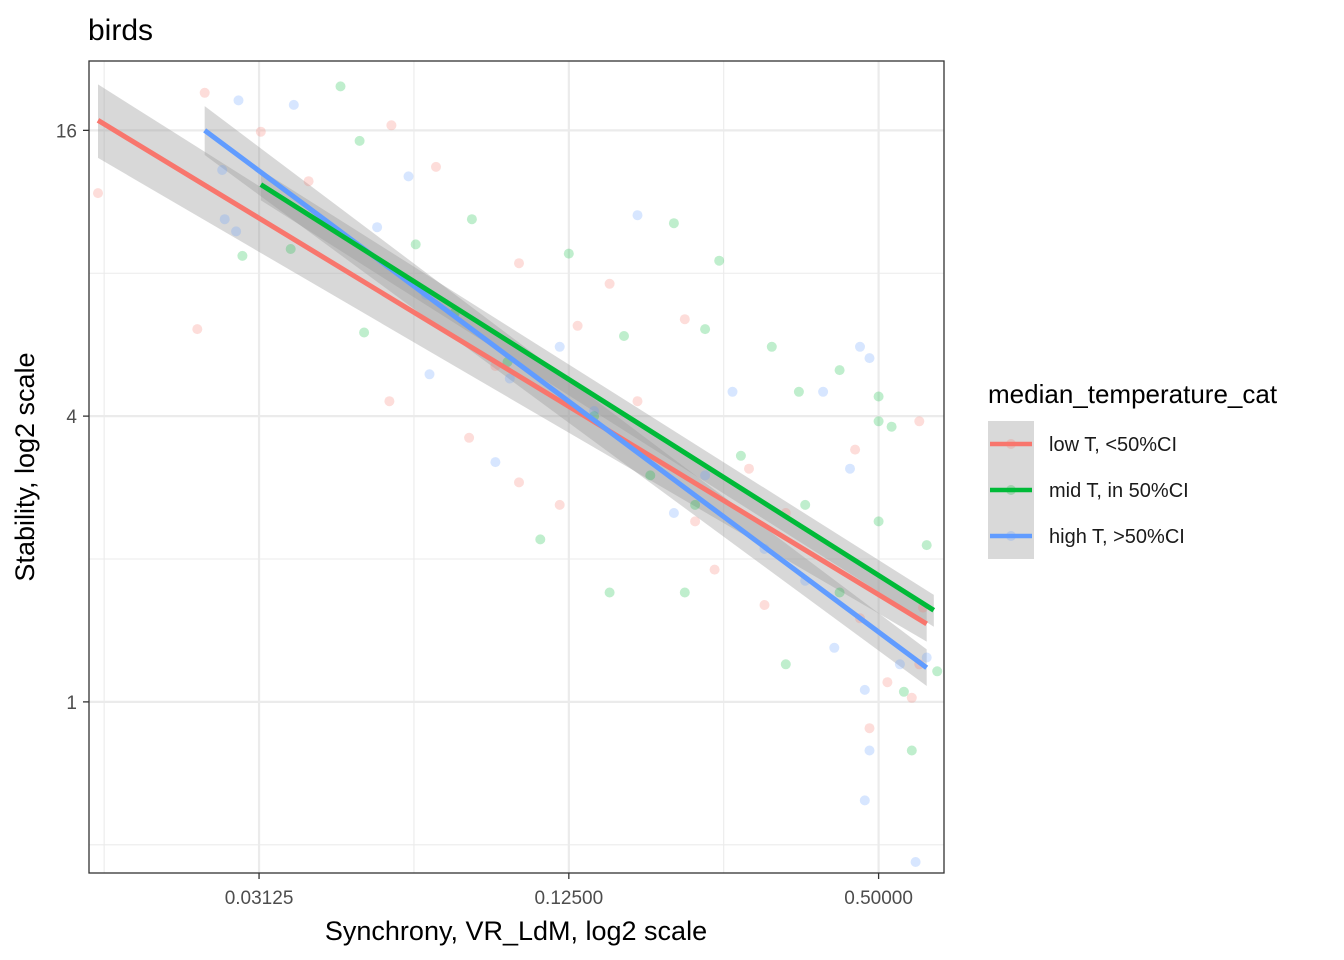  What do you see at coordinates (25, 466) in the screenshot?
I see `y-axis-title: Stability, log2 scale` at bounding box center [25, 466].